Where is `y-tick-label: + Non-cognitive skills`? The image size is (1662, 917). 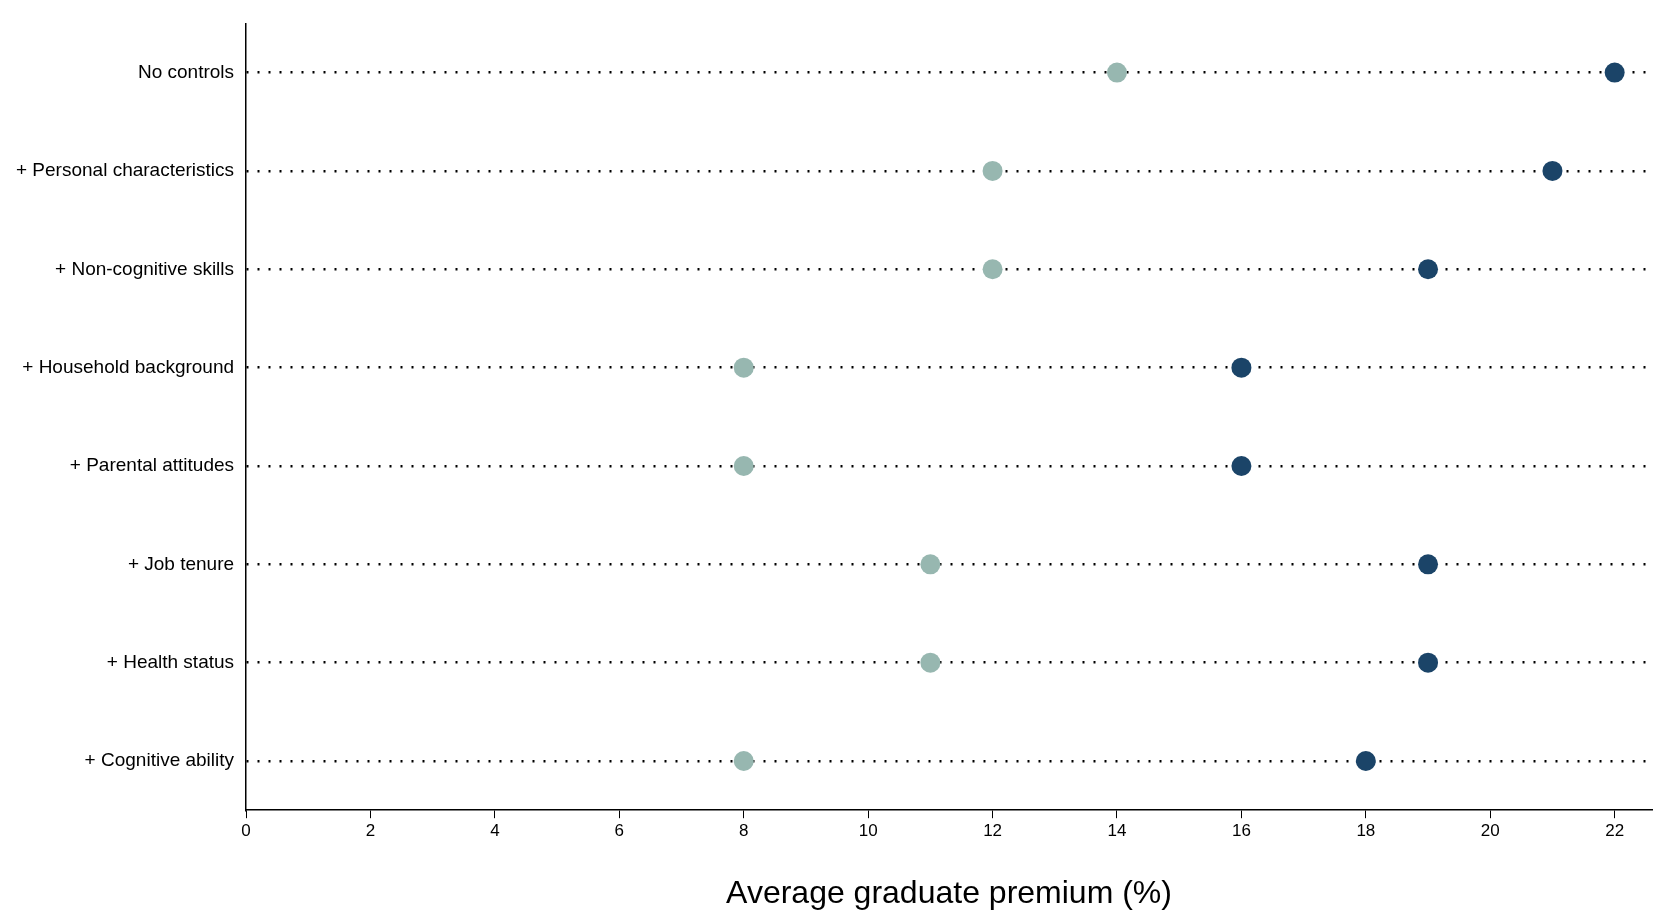 y-tick-label: + Non-cognitive skills is located at coordinates (145, 268).